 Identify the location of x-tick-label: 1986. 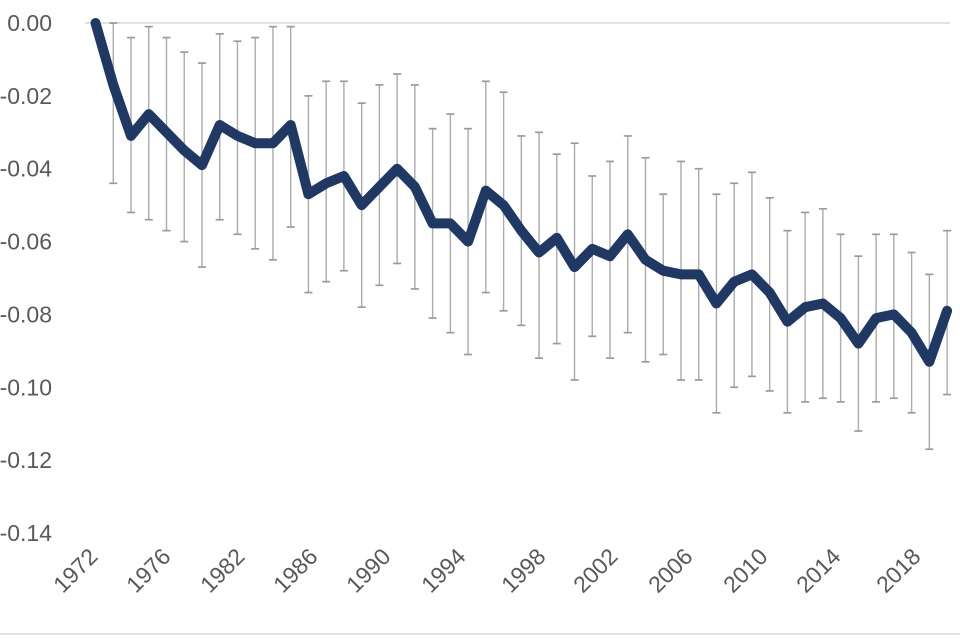
(295, 570).